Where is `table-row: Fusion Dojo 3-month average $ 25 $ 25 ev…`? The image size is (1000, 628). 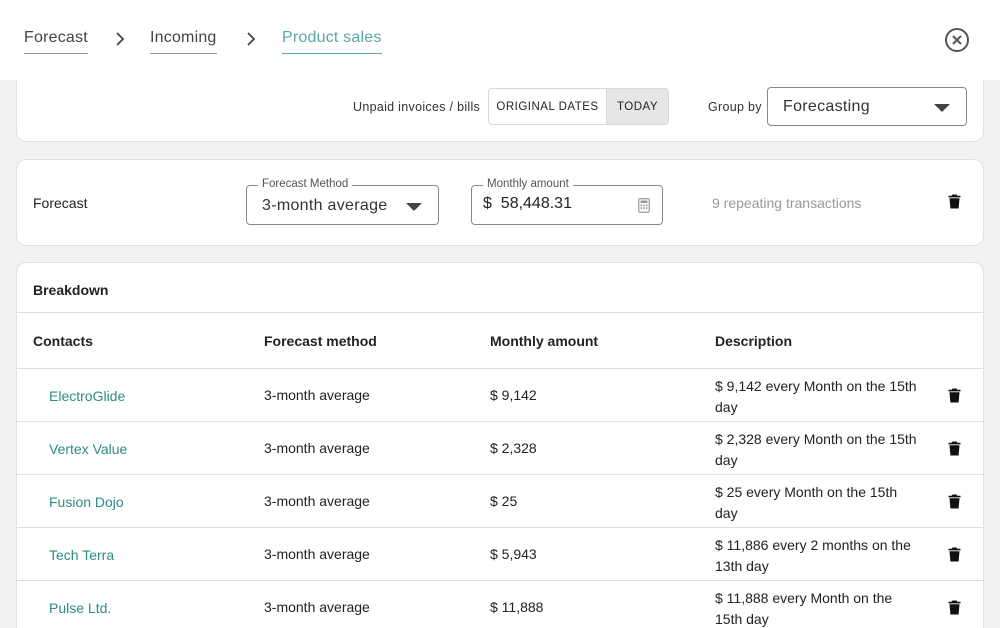
table-row: Fusion Dojo 3-month average $ 25 $ 25 ev… is located at coordinates (500, 501).